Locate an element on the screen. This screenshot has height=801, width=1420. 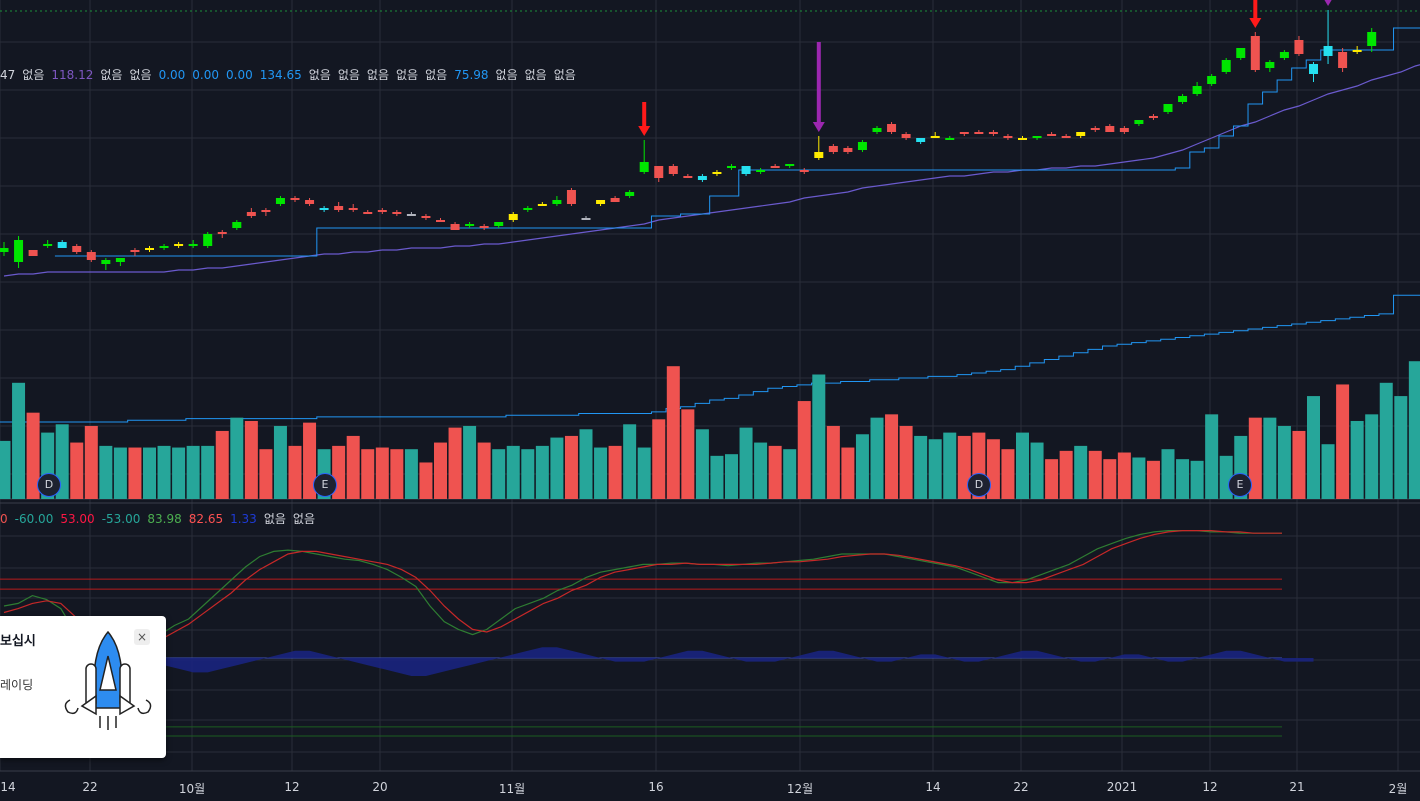
legend-value: 0.00 is located at coordinates (172, 75).